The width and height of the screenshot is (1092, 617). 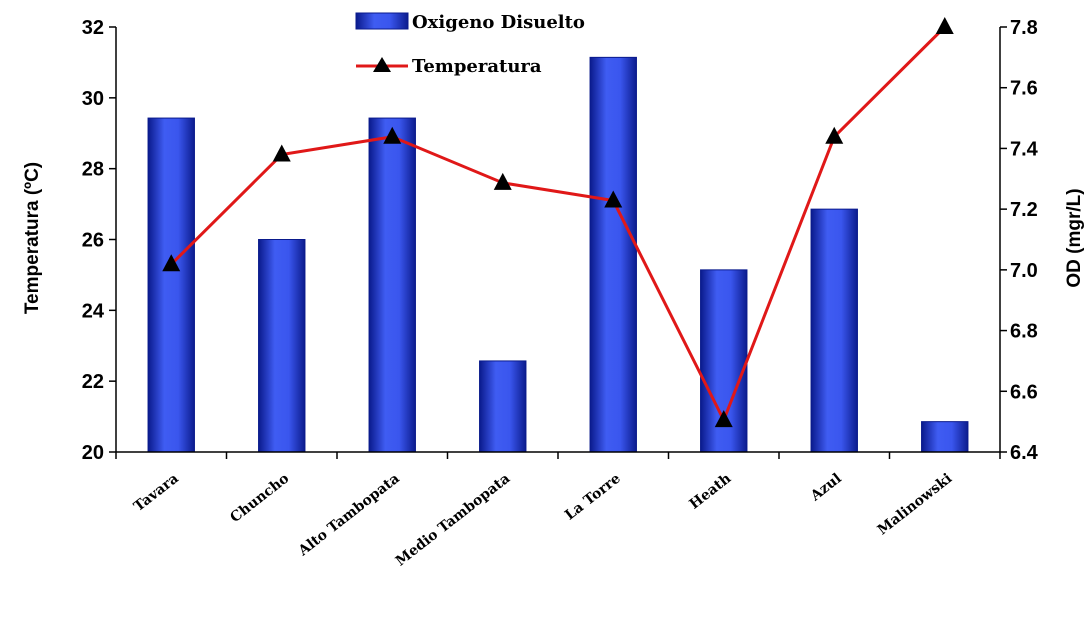 What do you see at coordinates (349, 515) in the screenshot?
I see `x-category-label: Alto Tambopata` at bounding box center [349, 515].